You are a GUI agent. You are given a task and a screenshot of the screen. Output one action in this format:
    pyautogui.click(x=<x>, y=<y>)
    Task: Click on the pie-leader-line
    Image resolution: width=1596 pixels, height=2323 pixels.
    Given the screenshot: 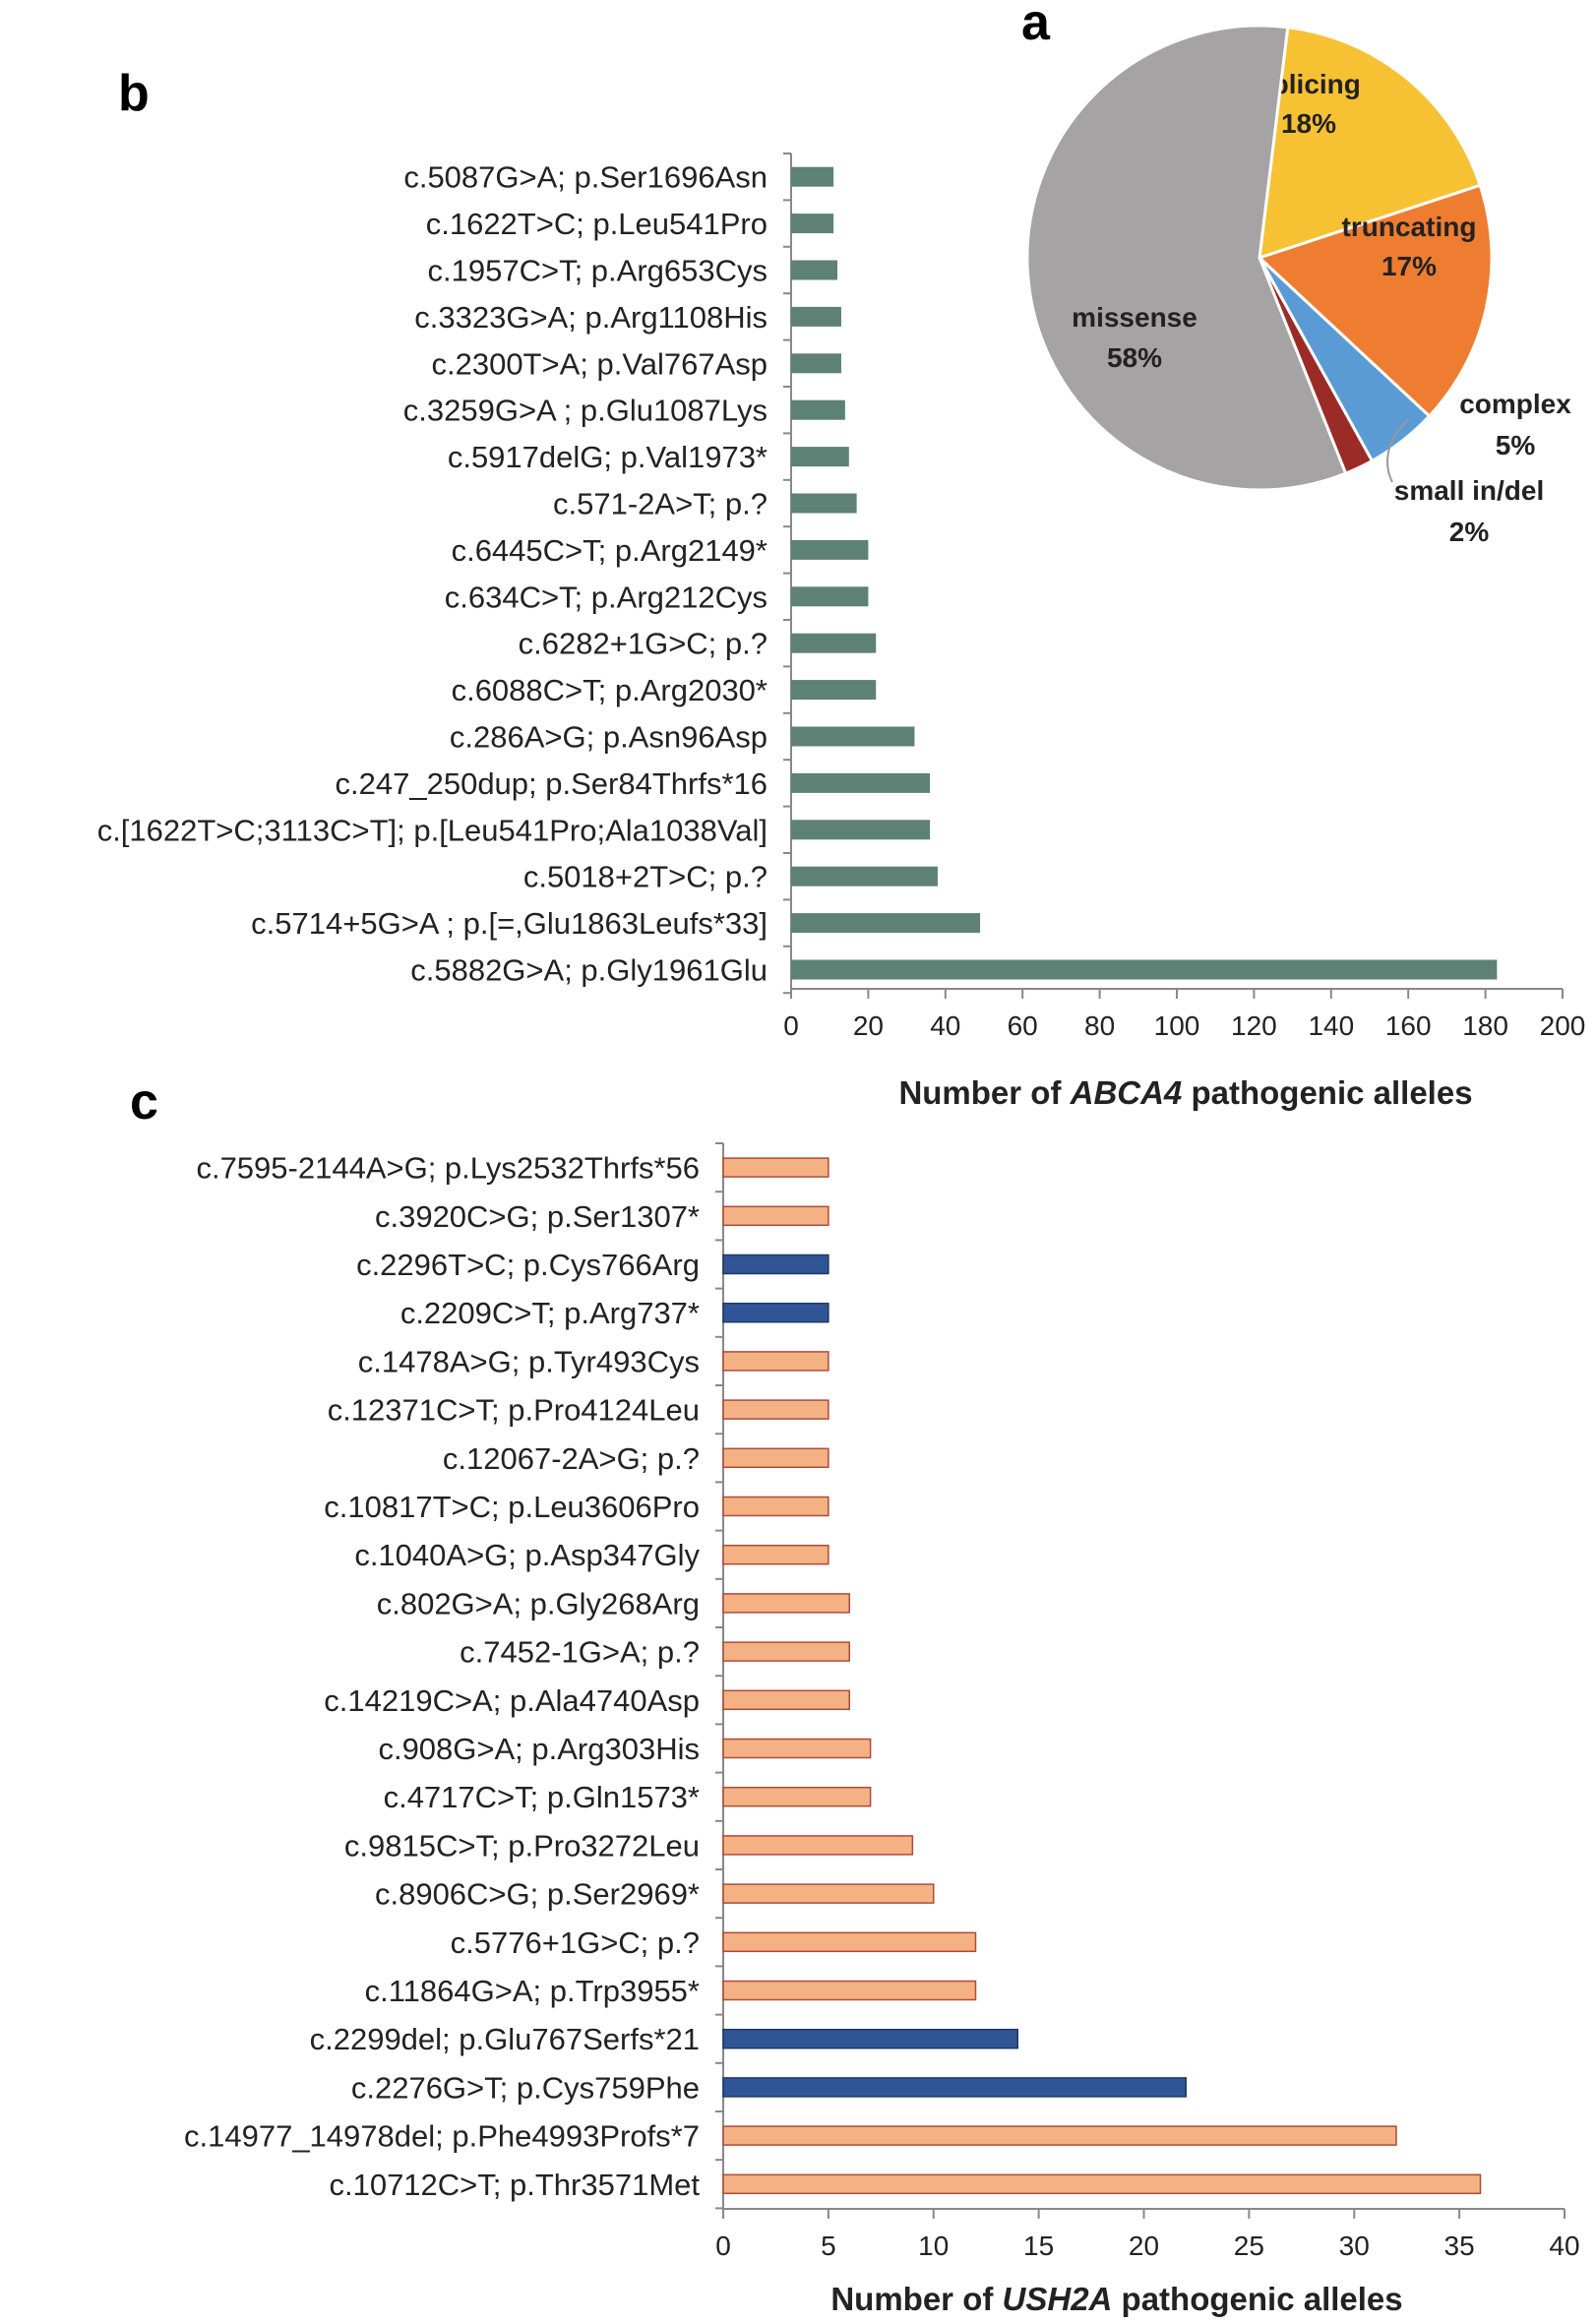 What is the action you would take?
    pyautogui.click(x=1398, y=450)
    